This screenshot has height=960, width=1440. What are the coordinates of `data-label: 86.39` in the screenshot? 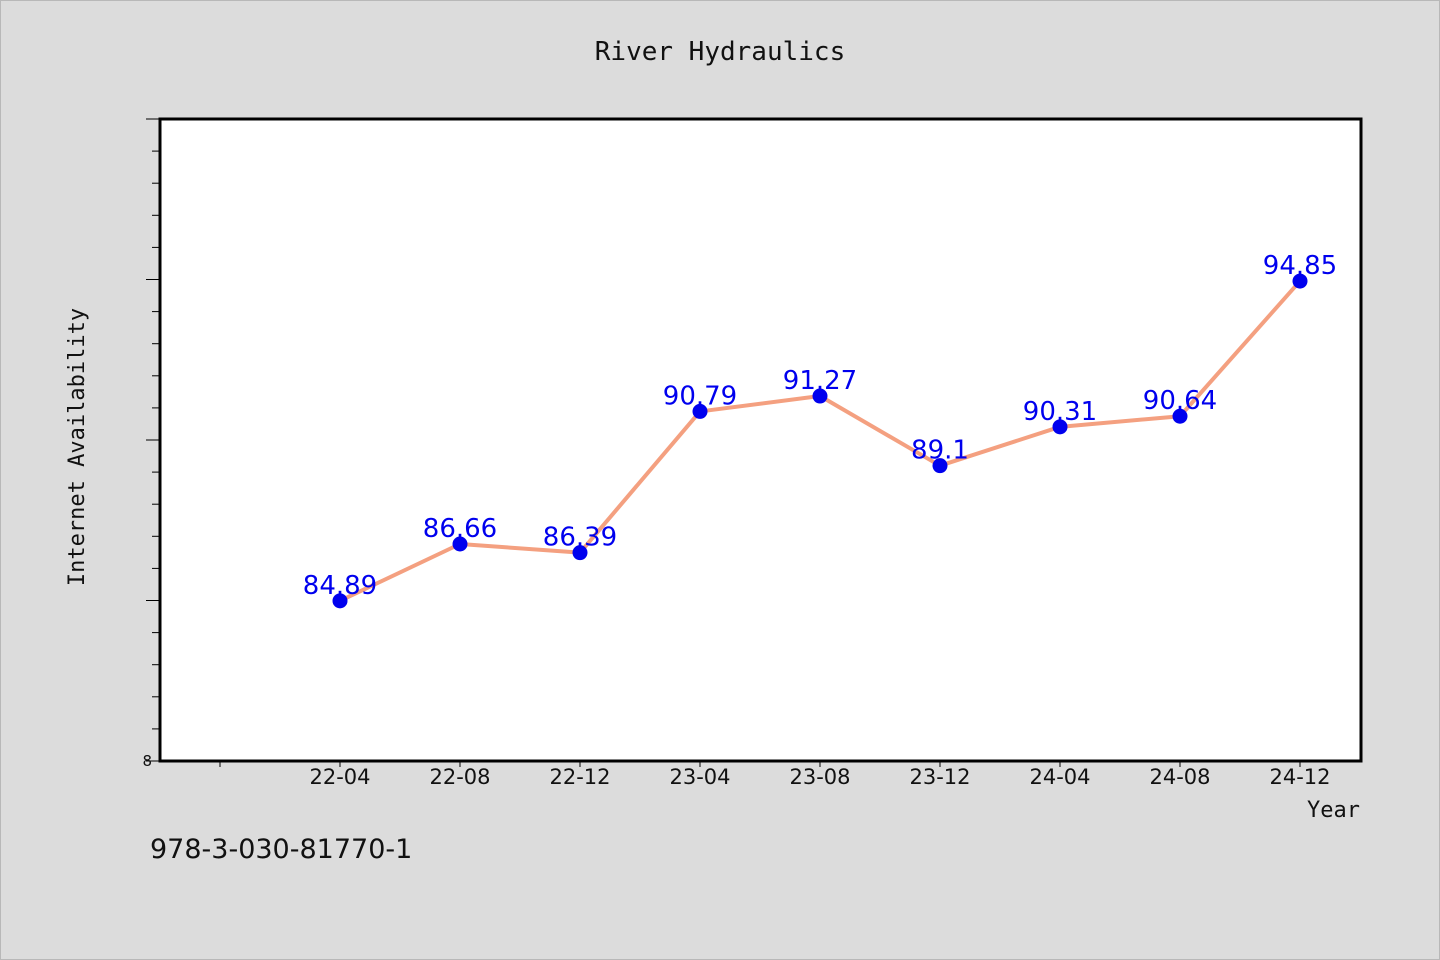 It's located at (580, 538).